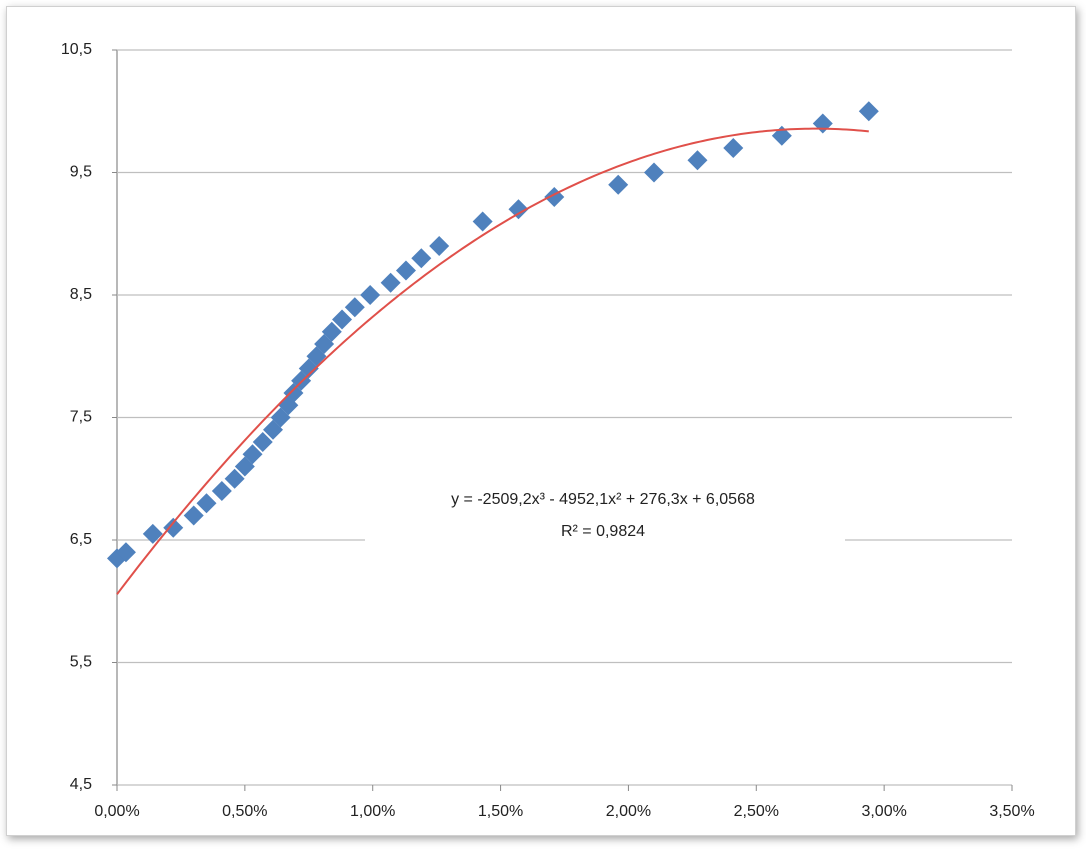 This screenshot has height=850, width=1086. I want to click on y-tick-label: 8,5, so click(81, 294).